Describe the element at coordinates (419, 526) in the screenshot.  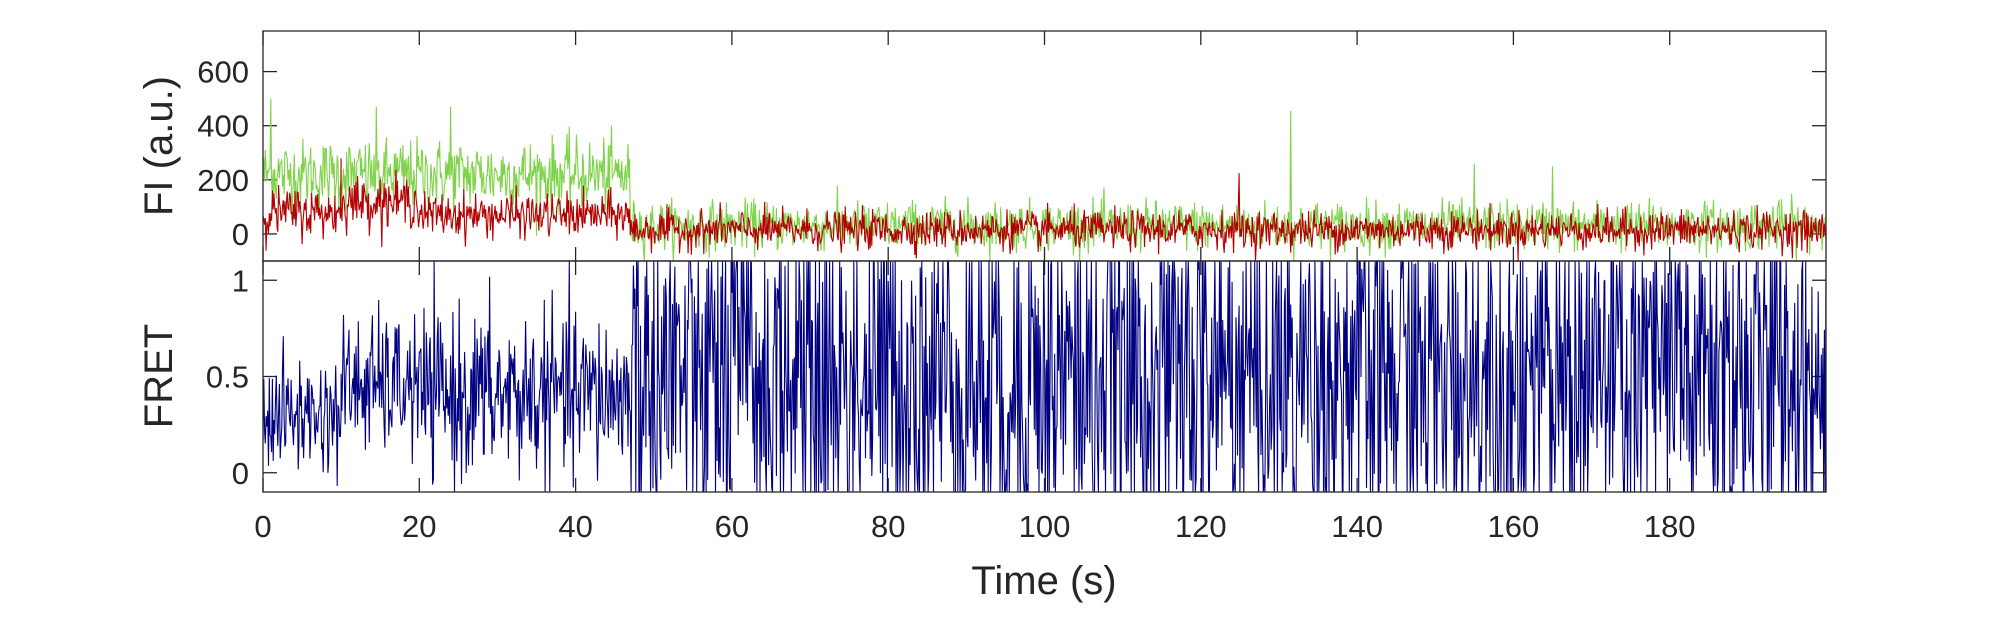
I see `x-tick-label: 20` at that location.